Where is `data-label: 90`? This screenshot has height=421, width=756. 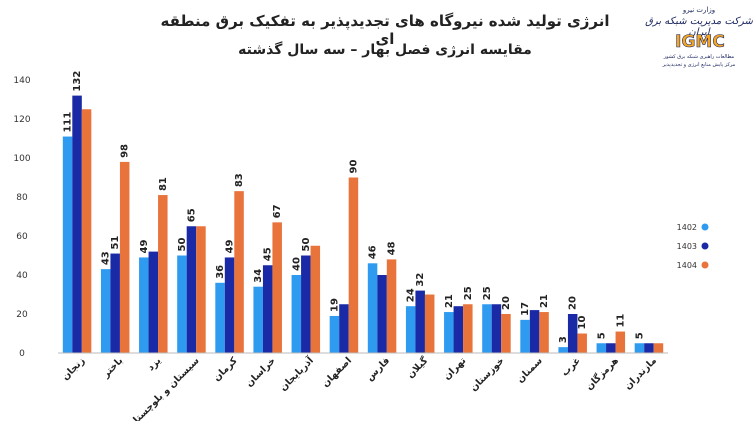
data-label: 90 is located at coordinates (353, 167).